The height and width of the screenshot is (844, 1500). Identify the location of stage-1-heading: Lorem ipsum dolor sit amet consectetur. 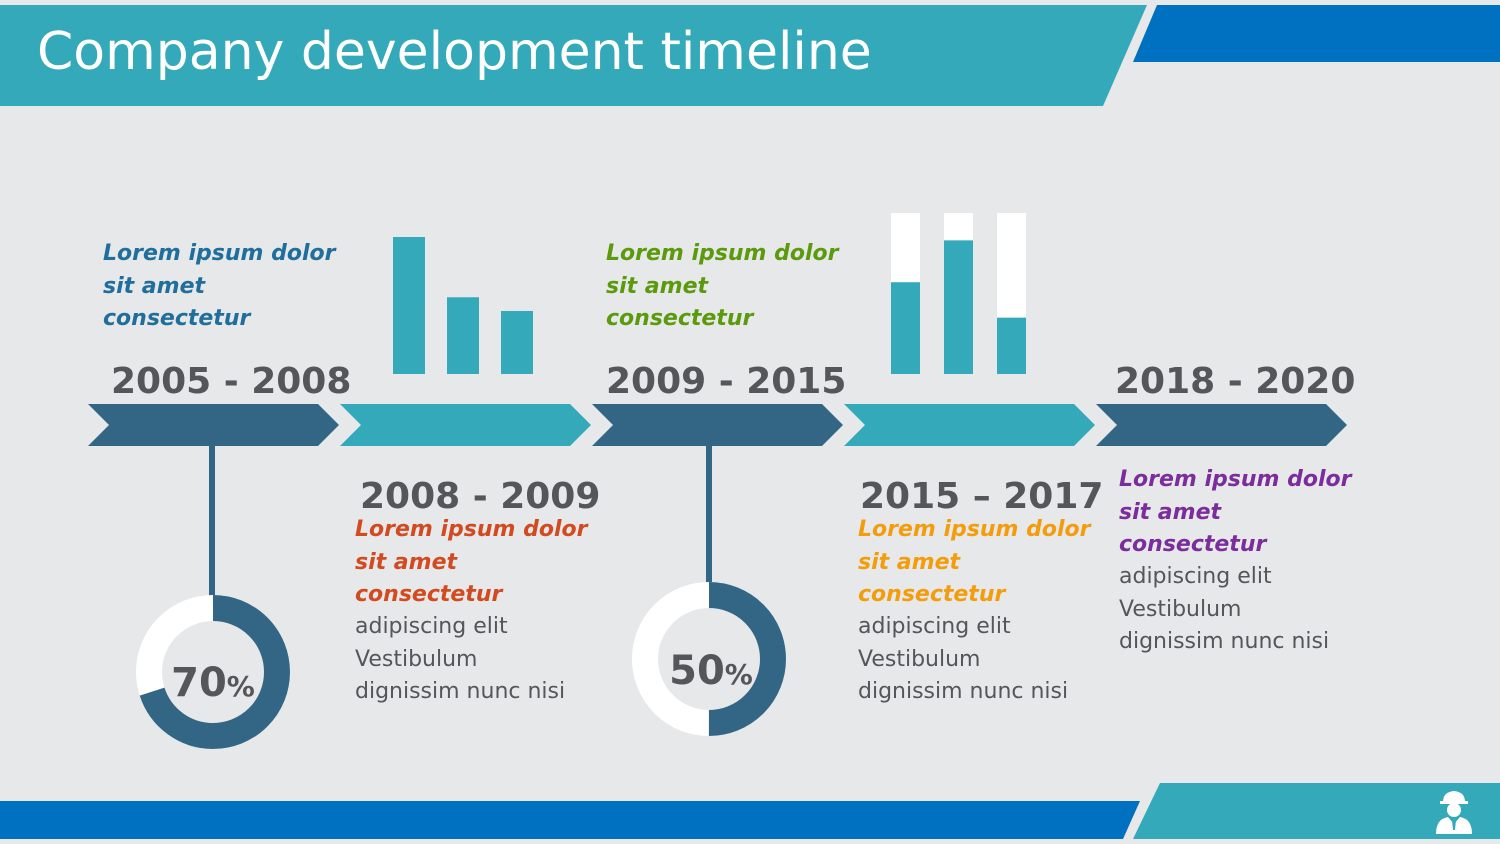
(219, 287).